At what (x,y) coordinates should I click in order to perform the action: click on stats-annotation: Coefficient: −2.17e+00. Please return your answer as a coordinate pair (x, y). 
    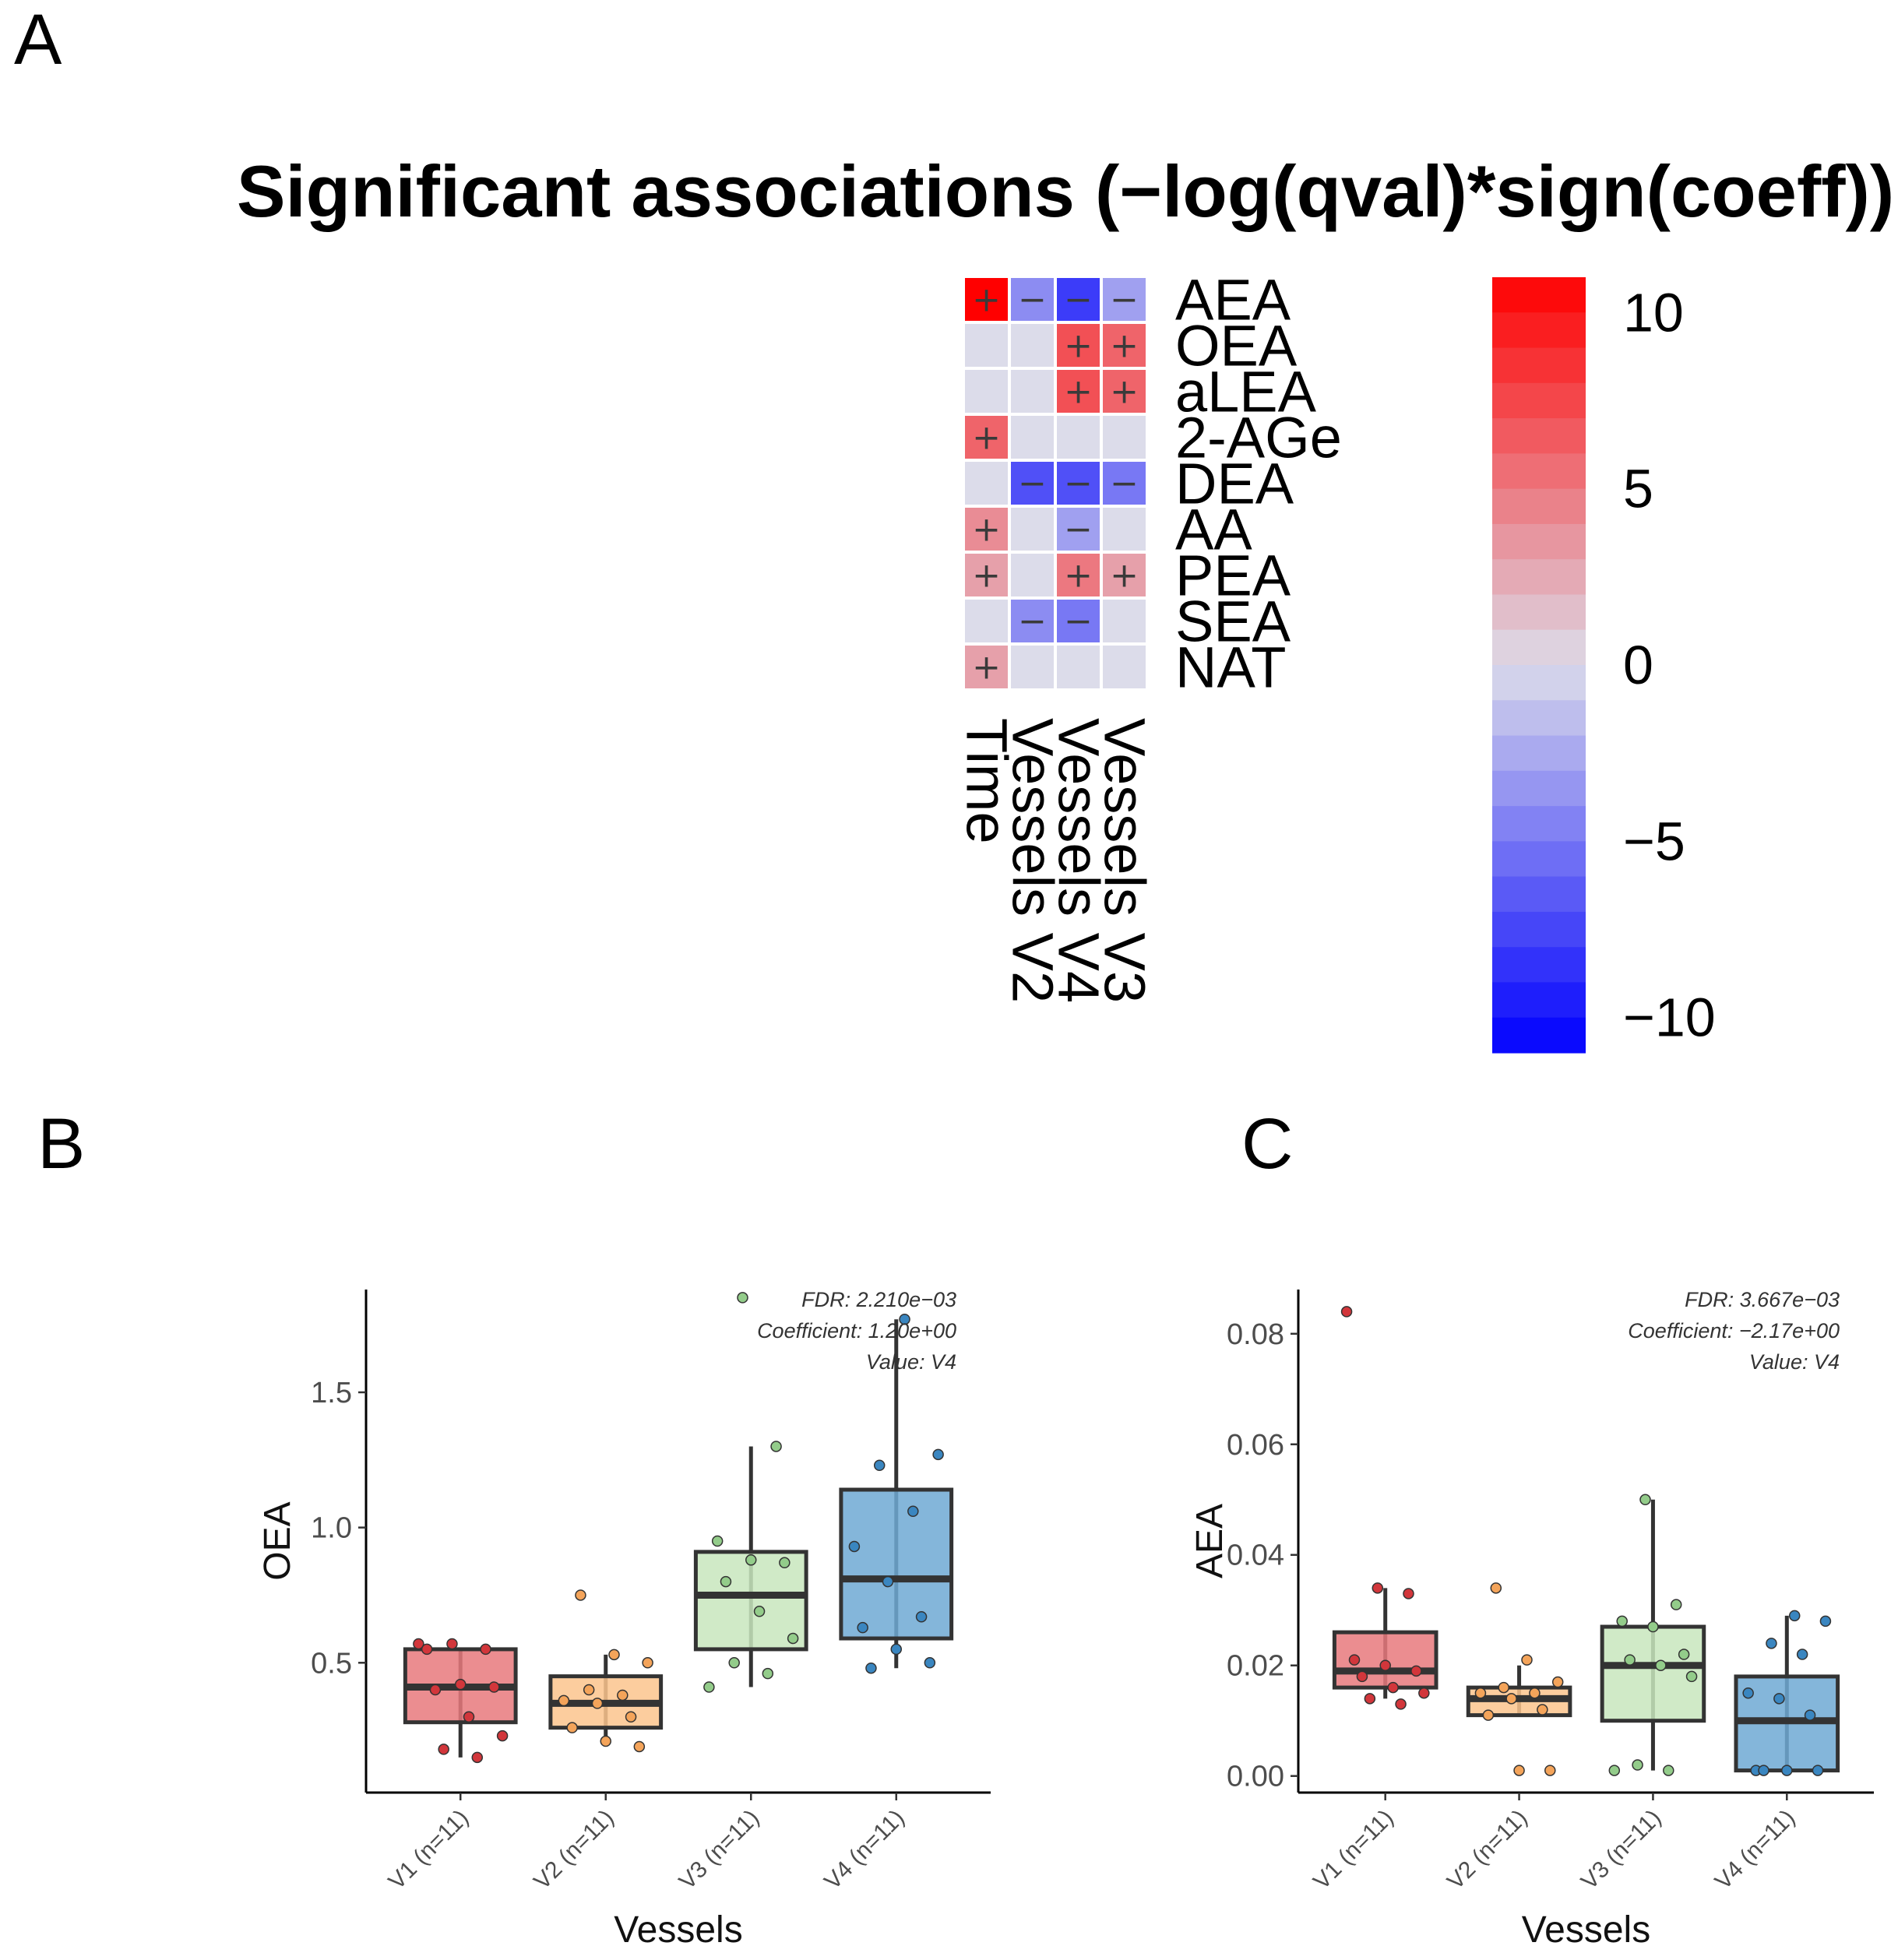
    Looking at the image, I should click on (1734, 1330).